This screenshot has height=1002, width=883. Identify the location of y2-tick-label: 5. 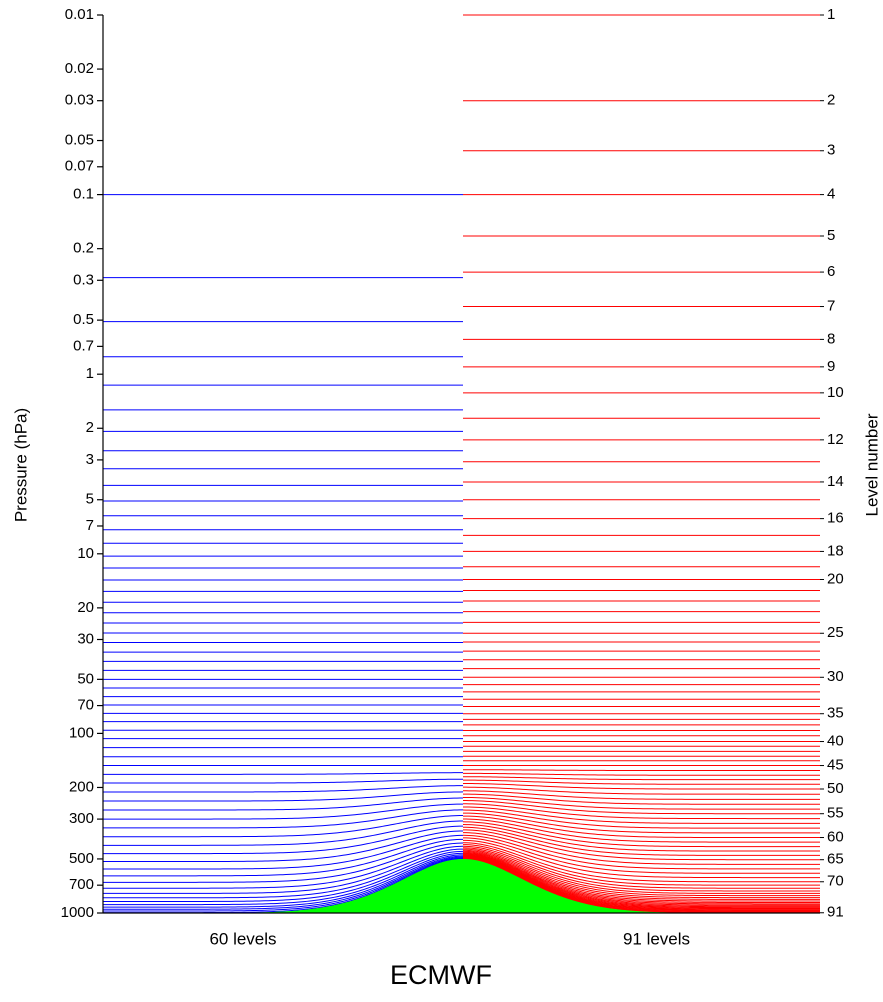
(831, 235).